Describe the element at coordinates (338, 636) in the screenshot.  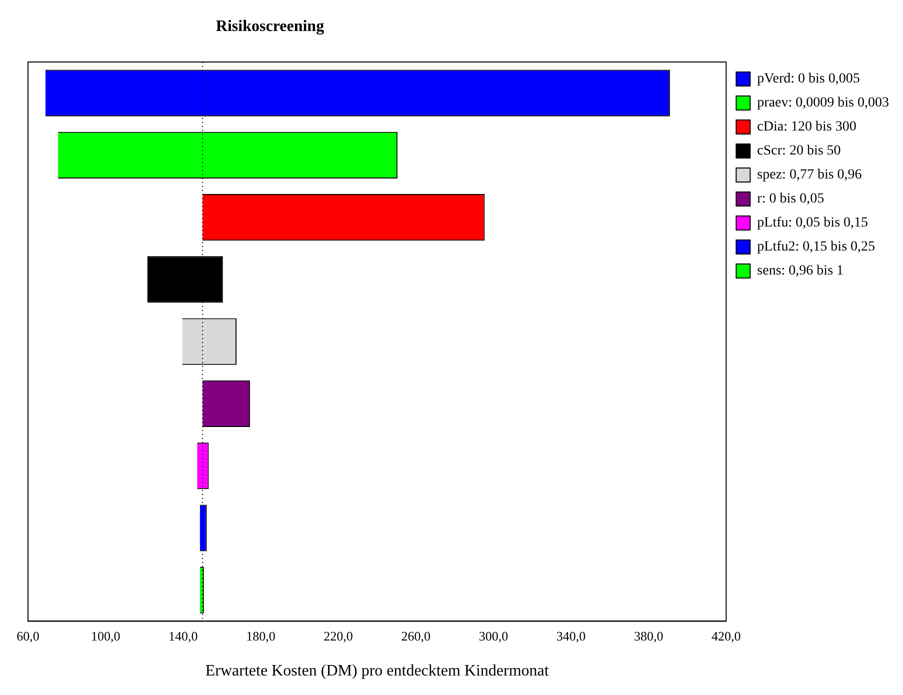
I see `x-tick-label: 220,0` at that location.